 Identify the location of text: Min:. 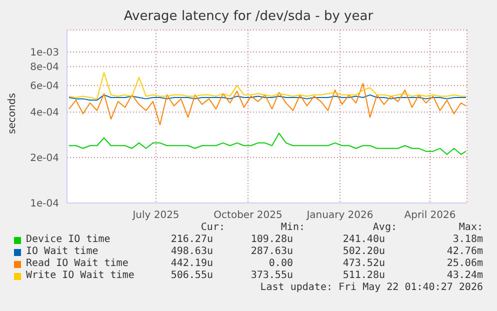
(292, 227).